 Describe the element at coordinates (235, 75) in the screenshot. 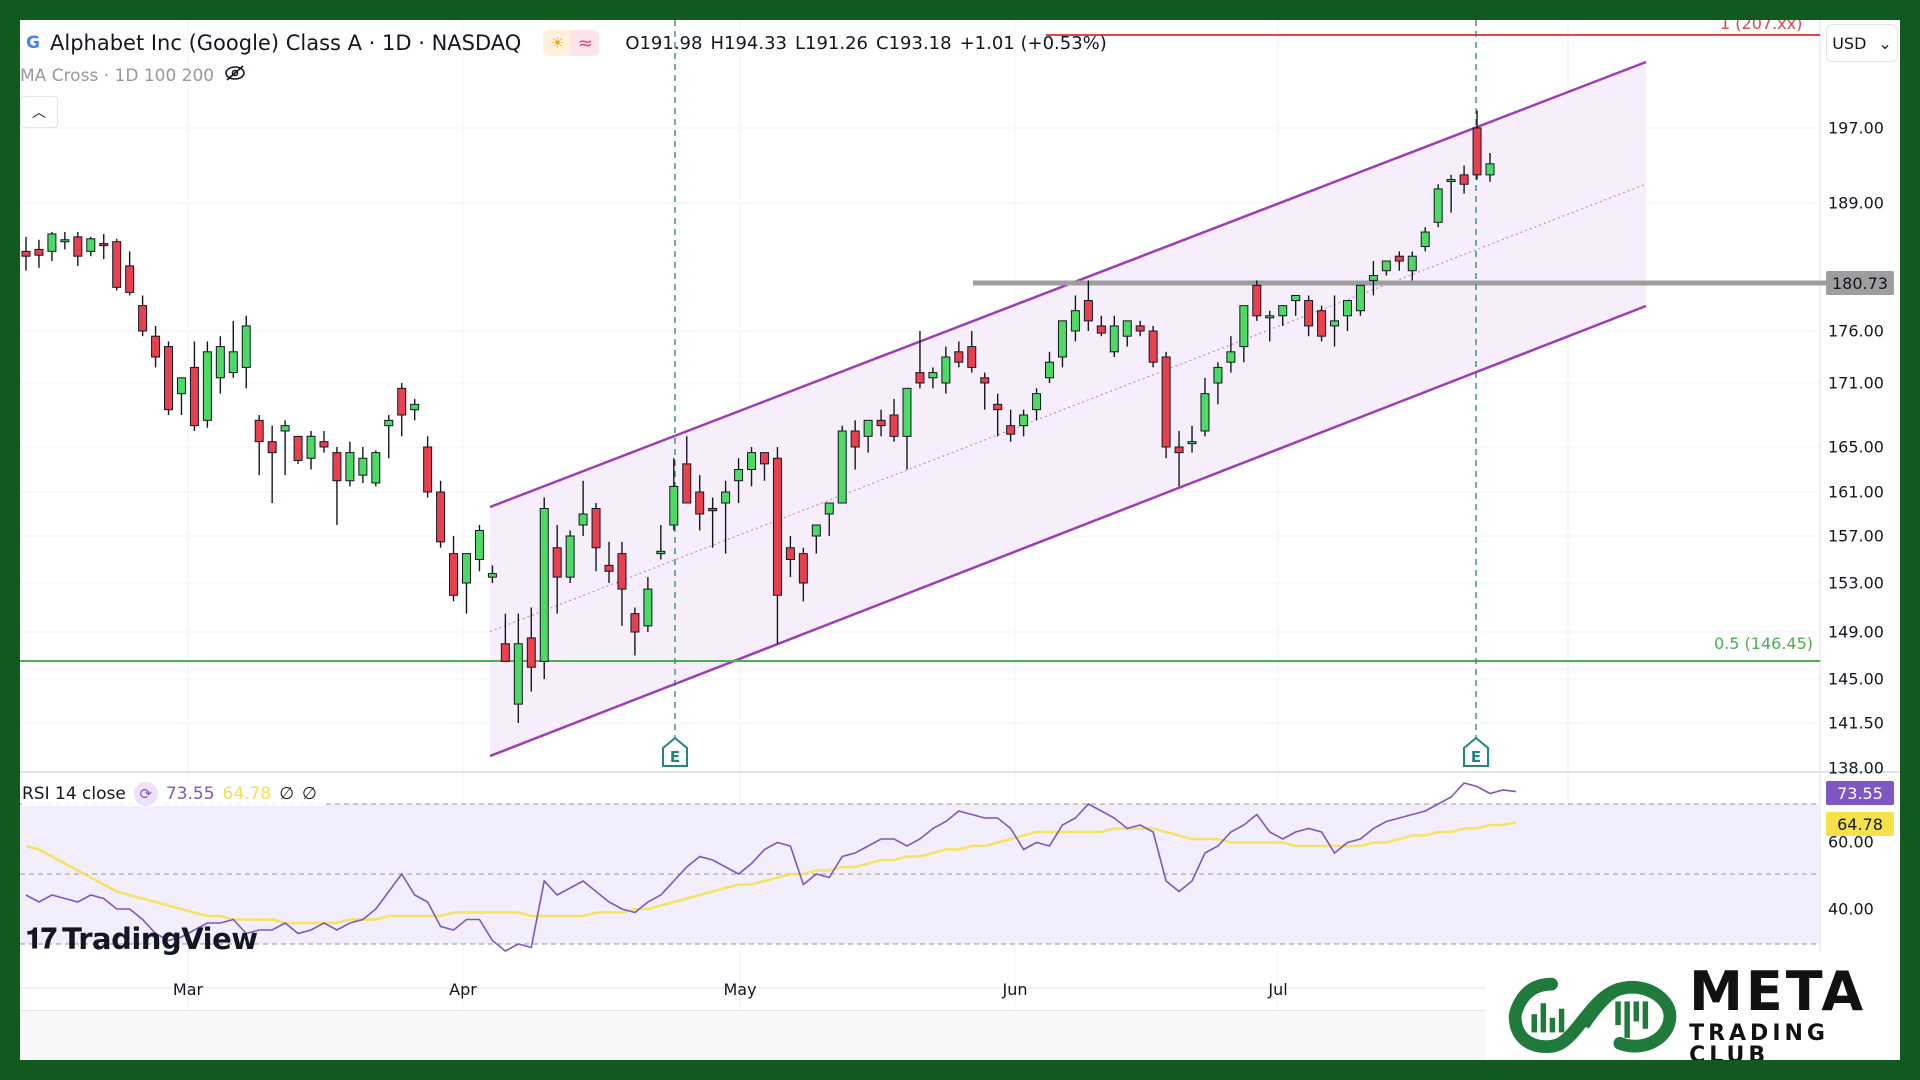

I see `eye-off-icon` at that location.